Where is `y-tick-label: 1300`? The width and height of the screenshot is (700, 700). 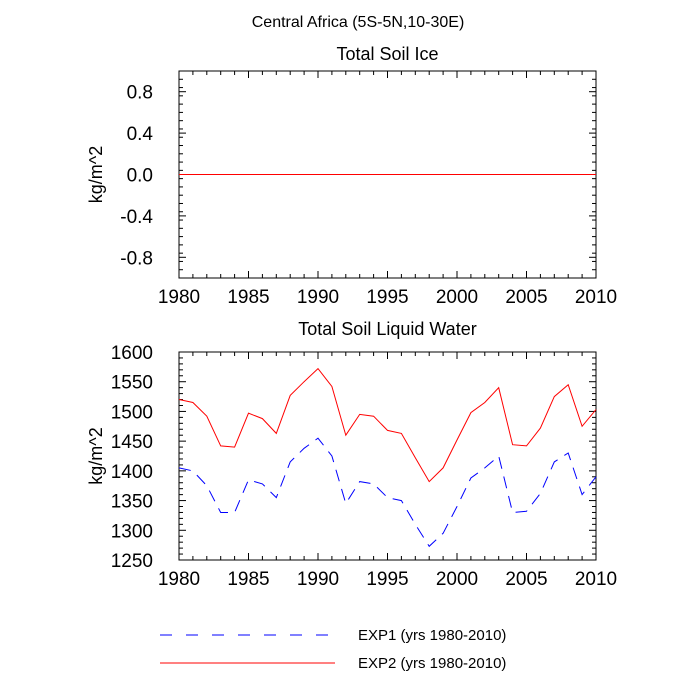 y-tick-label: 1300 is located at coordinates (132, 531).